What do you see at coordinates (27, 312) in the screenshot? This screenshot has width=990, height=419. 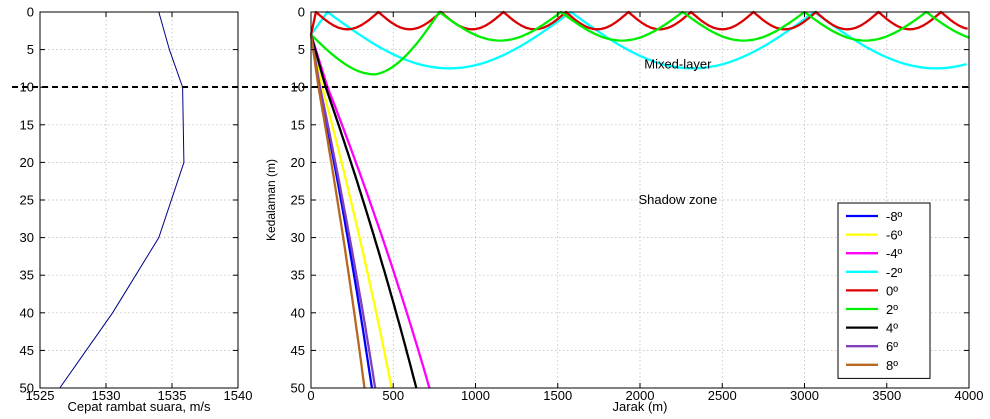 I see `speed-y-tick-label: 40` at bounding box center [27, 312].